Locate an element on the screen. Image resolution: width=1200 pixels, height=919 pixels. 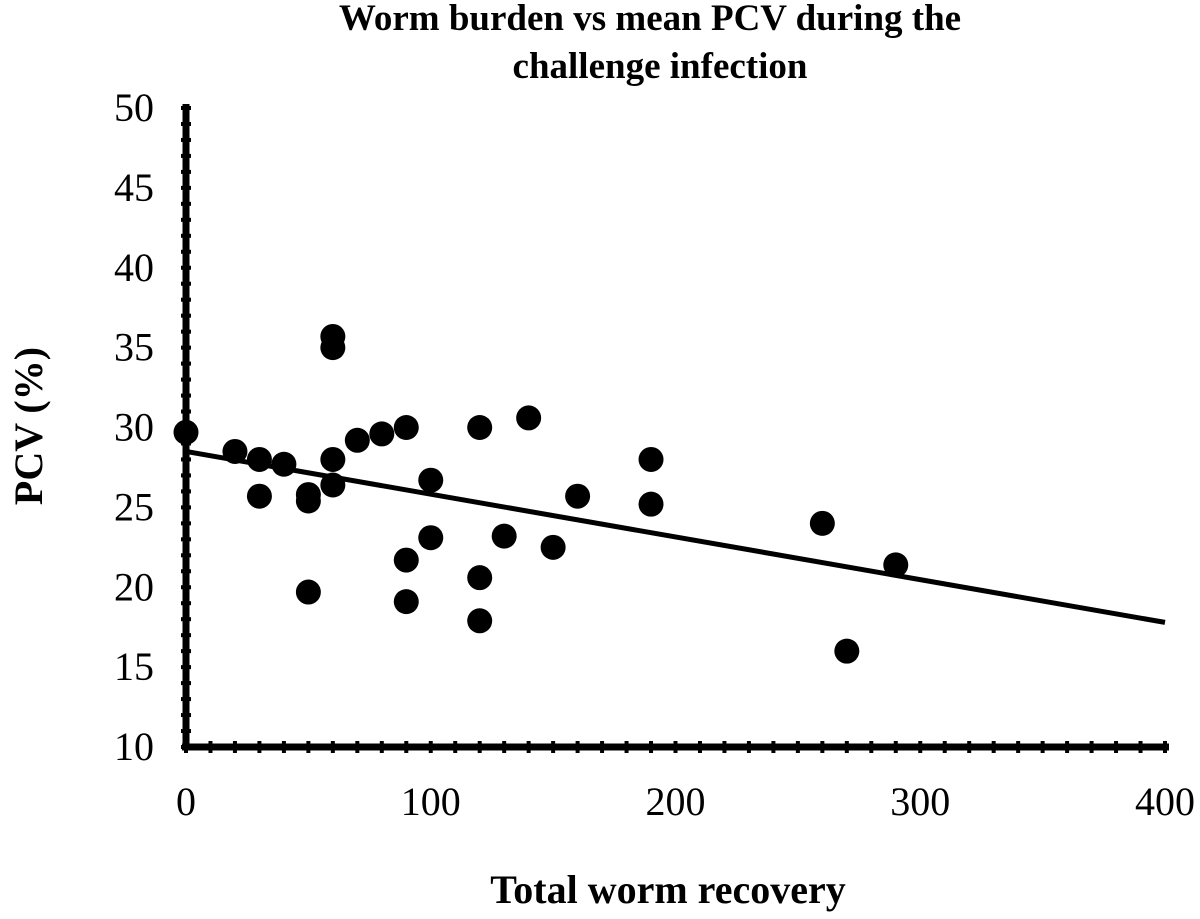
chart-title-line-1: Worm burden vs mean PCV during the is located at coordinates (650, 19).